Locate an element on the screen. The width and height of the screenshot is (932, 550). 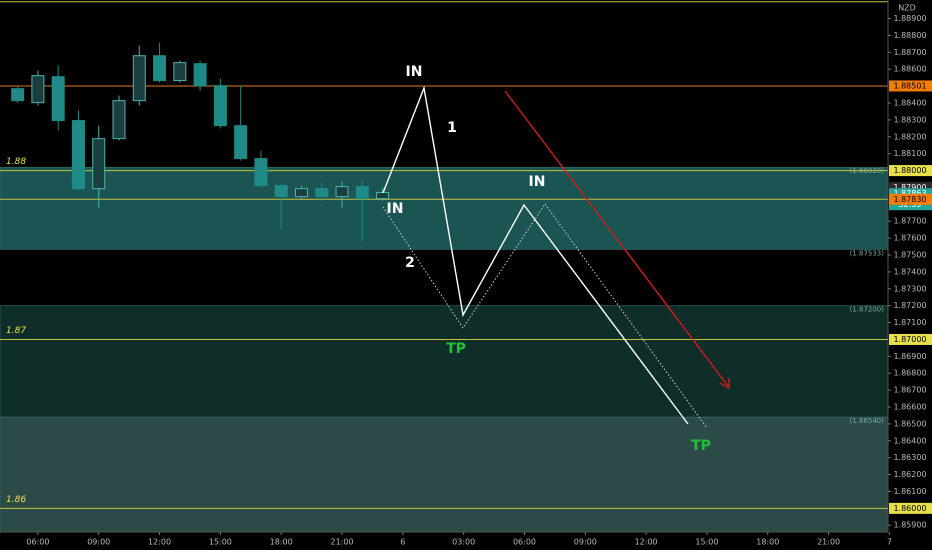
zone-label: (1.86540) is located at coordinates (867, 421).